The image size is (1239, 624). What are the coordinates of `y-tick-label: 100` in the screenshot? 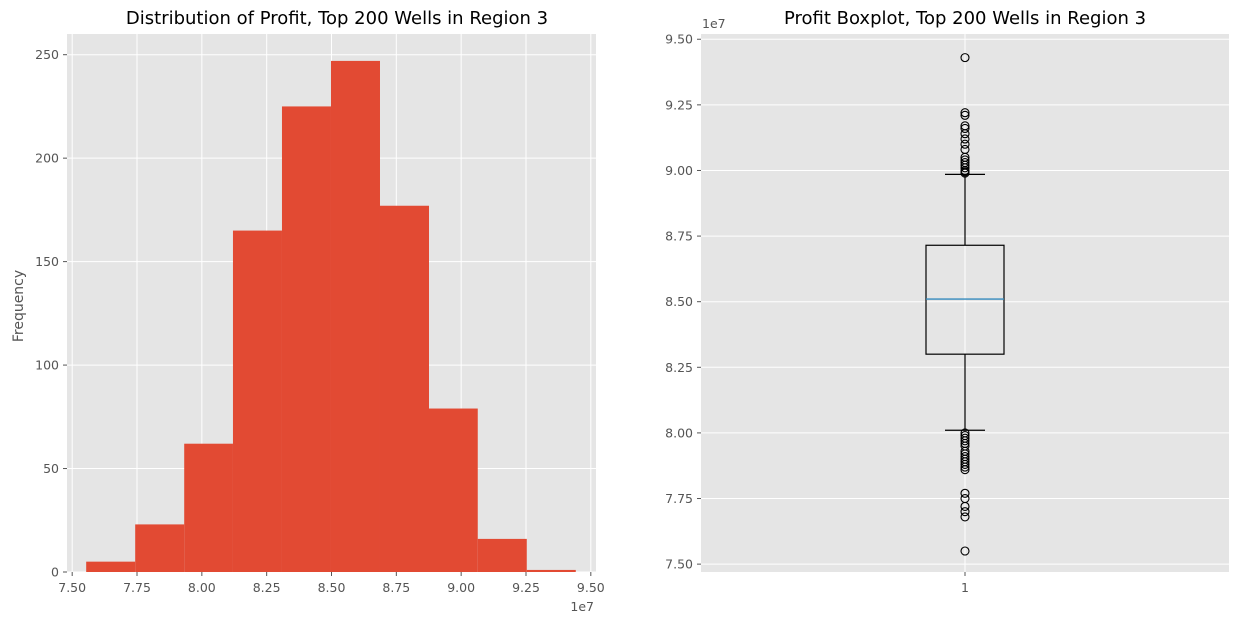 It's located at (47, 365).